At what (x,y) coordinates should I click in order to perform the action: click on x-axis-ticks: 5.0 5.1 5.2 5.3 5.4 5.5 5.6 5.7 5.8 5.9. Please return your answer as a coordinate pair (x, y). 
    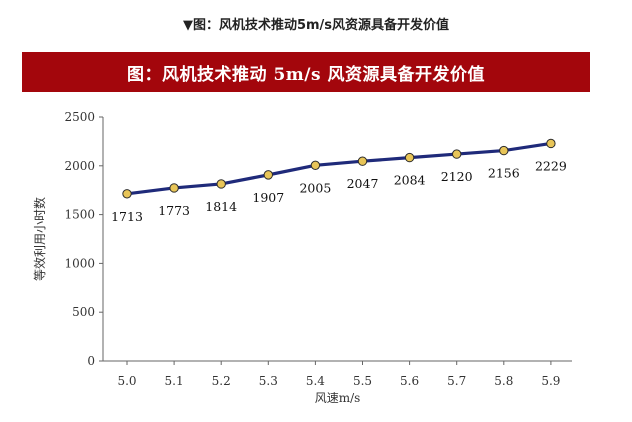
    Looking at the image, I should click on (338, 374).